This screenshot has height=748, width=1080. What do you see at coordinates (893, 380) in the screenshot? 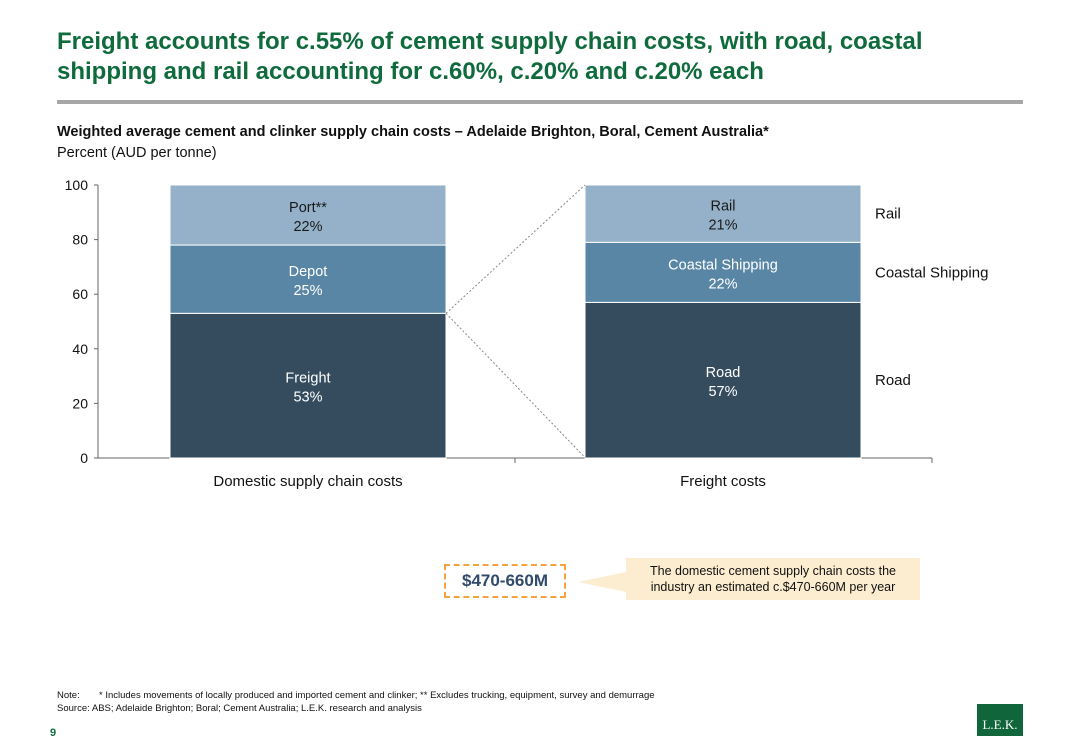
I see `legend-label: Road` at bounding box center [893, 380].